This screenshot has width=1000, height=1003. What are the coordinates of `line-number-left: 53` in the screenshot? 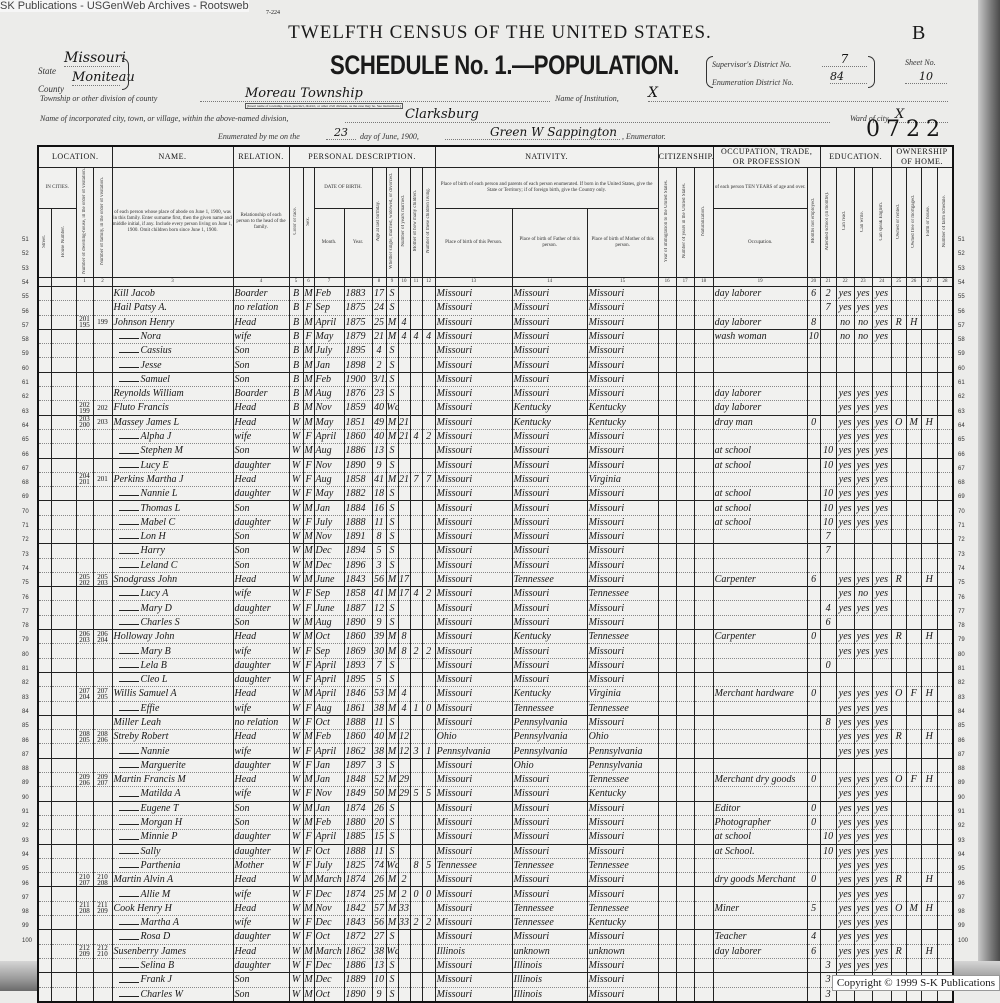 It's located at (25, 268).